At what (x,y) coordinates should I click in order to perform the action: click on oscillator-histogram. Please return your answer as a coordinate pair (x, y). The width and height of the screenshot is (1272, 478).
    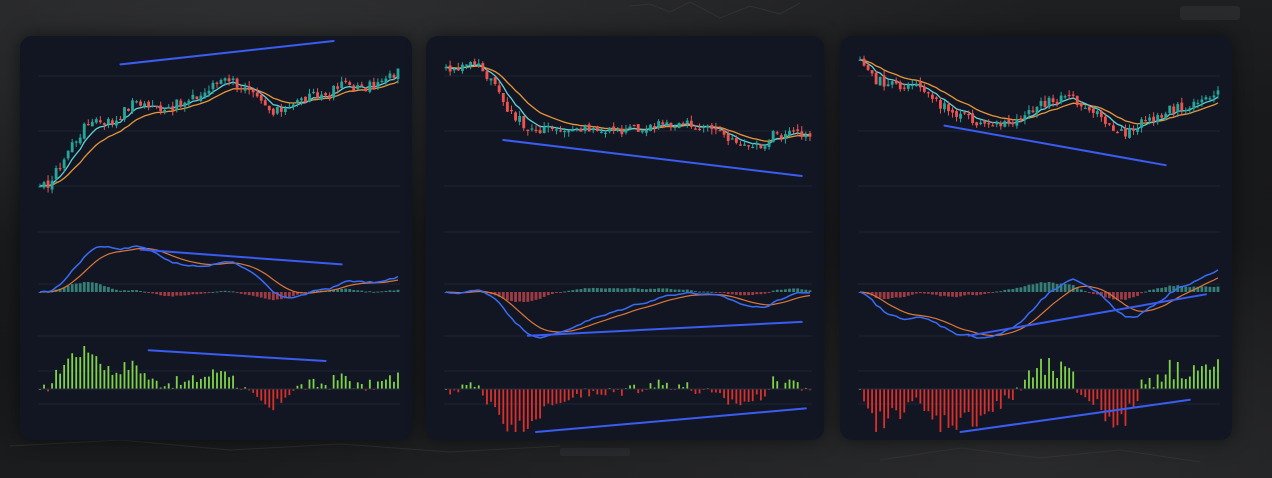
    Looking at the image, I should click on (628, 404).